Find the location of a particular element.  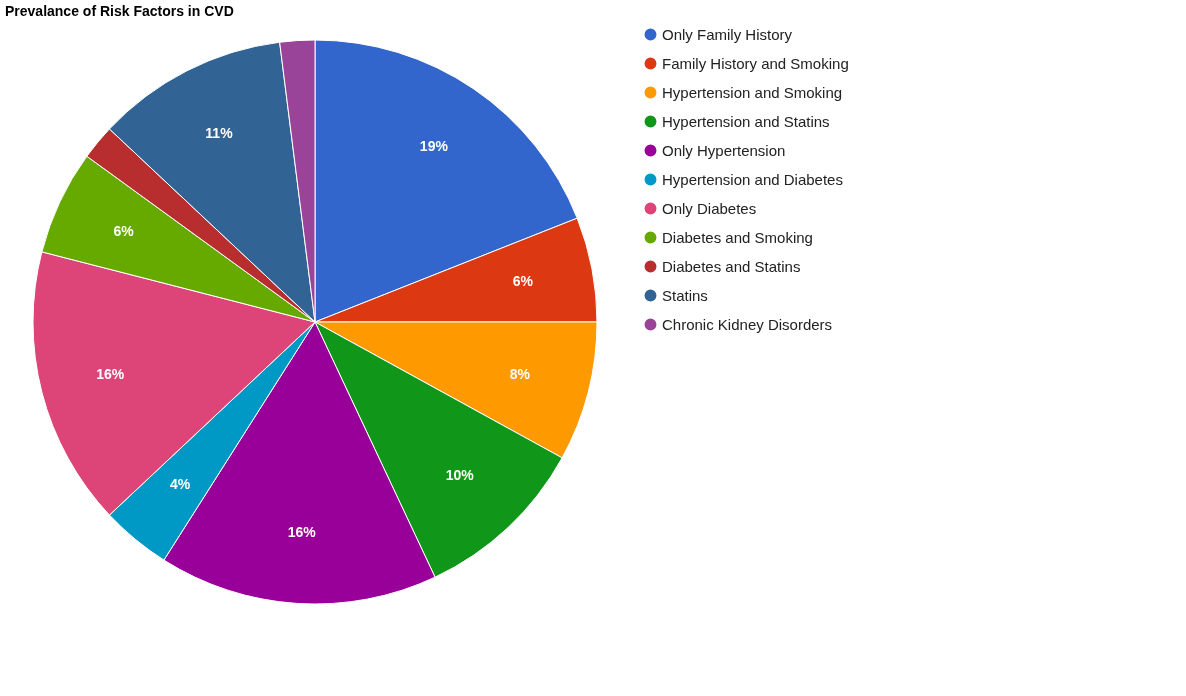

legend-label: Diabetes and Smoking is located at coordinates (737, 237).